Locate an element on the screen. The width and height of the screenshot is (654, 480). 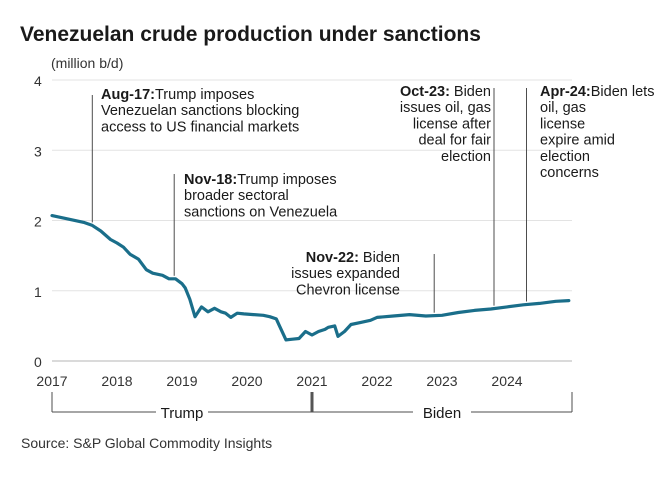
x-tick-label: 2019 is located at coordinates (181, 381).